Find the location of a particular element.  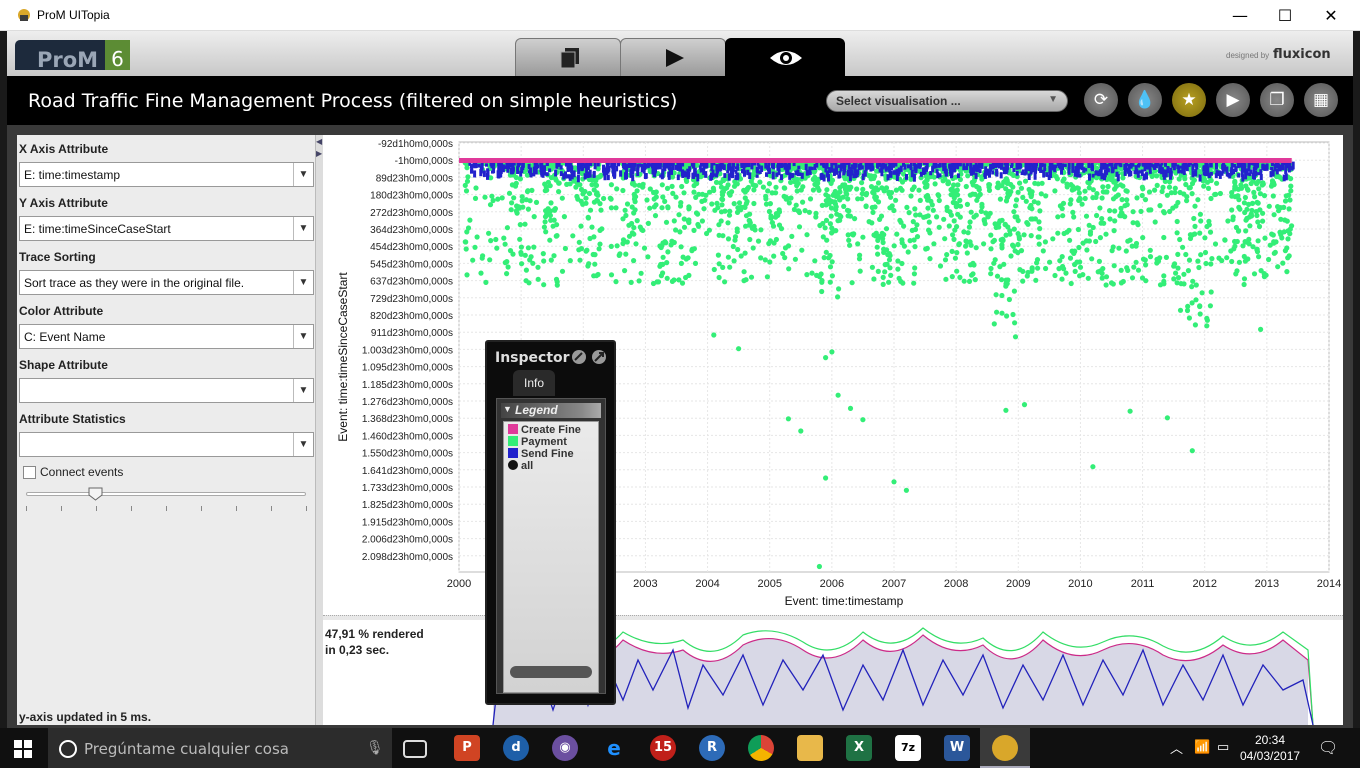

color-attribute-select: C: Event Name ▼ is located at coordinates (166, 336).